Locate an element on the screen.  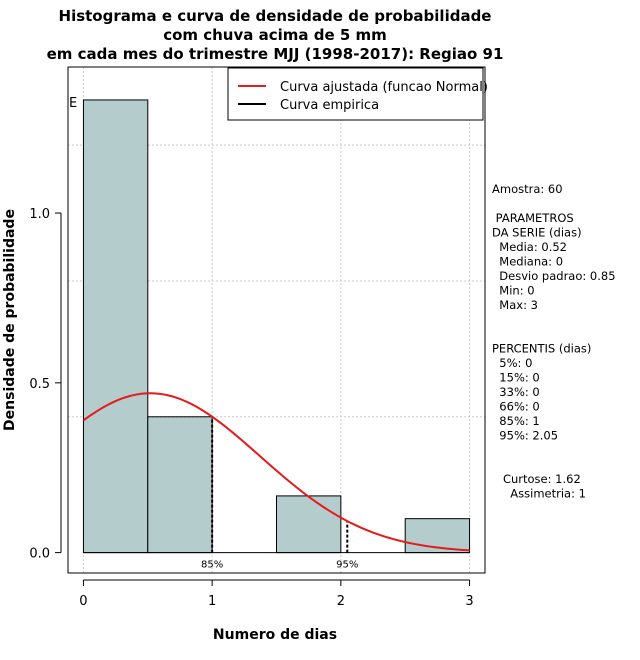
side-stat-line: Mediana: 0 is located at coordinates (527, 262).